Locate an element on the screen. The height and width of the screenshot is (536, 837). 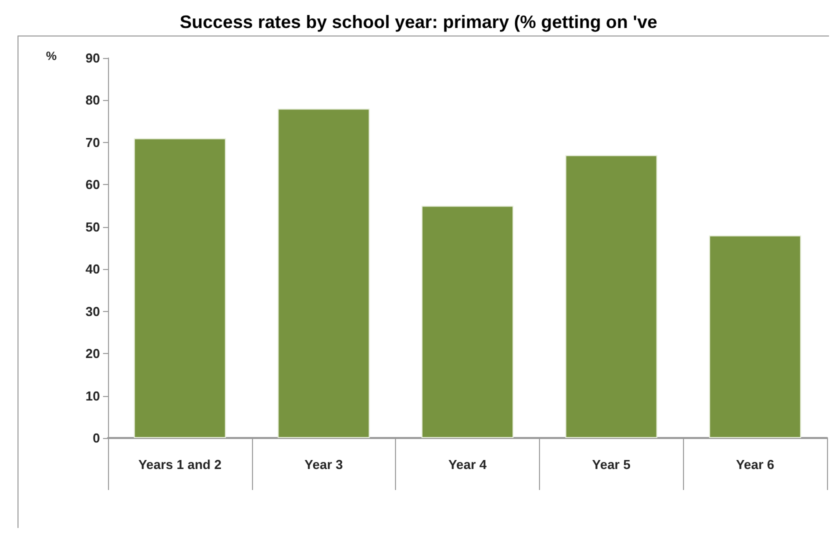
x-tick-label: Year 4 is located at coordinates (468, 464).